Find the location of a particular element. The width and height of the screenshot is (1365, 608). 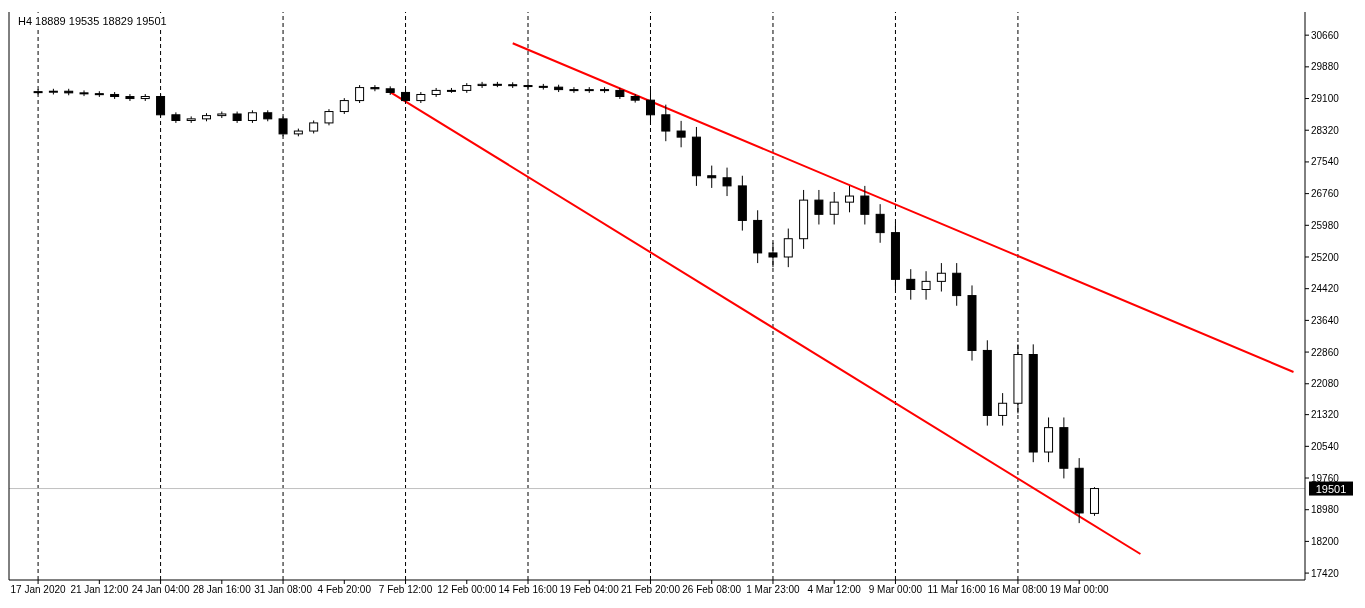

y-tick-label: 29880 is located at coordinates (1325, 67).